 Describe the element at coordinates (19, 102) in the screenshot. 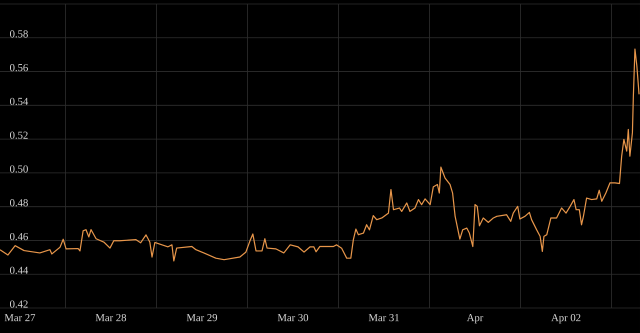

I see `y-tick-label: 0.54` at that location.